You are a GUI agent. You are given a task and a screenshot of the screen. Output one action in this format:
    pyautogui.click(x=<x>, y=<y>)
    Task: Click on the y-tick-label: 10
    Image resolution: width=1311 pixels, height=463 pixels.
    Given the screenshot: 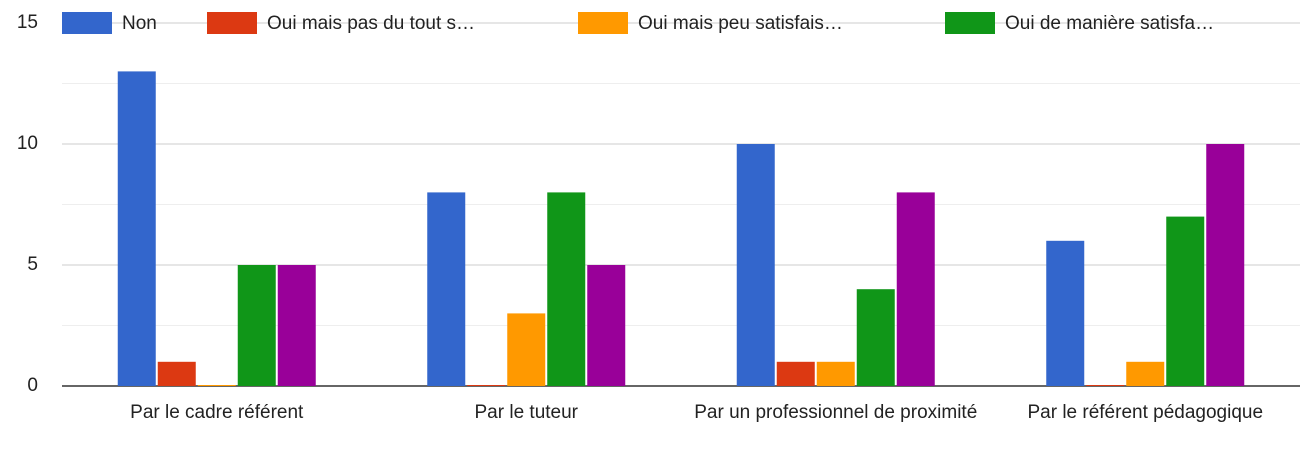 What is the action you would take?
    pyautogui.click(x=27, y=143)
    